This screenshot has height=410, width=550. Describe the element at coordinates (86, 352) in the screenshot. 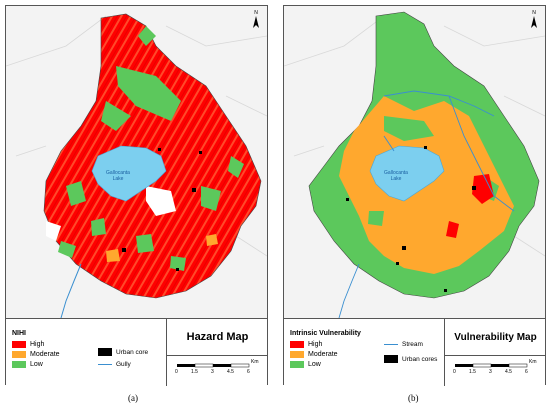

I see `legend: NIHI High Moderate Low Urban core Gully` at that location.